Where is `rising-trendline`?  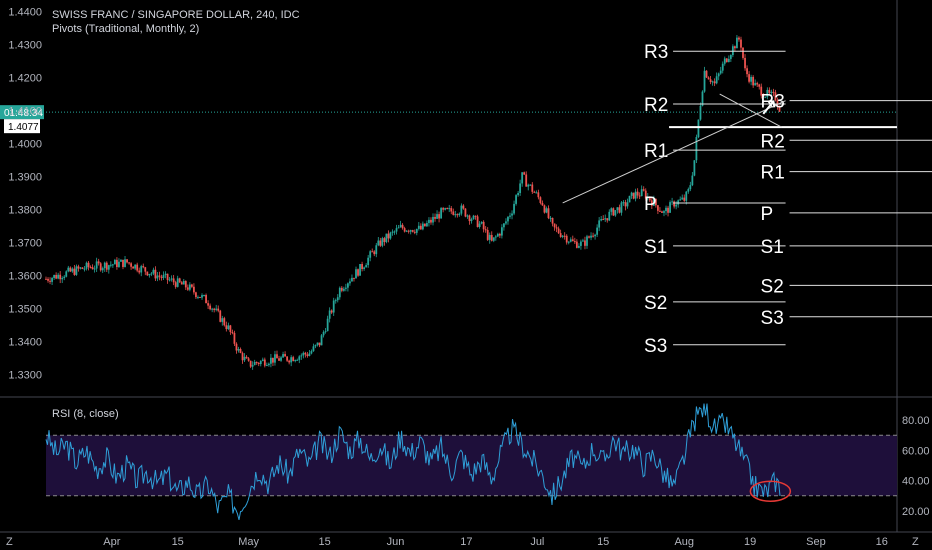
rising-trendline is located at coordinates (674, 152).